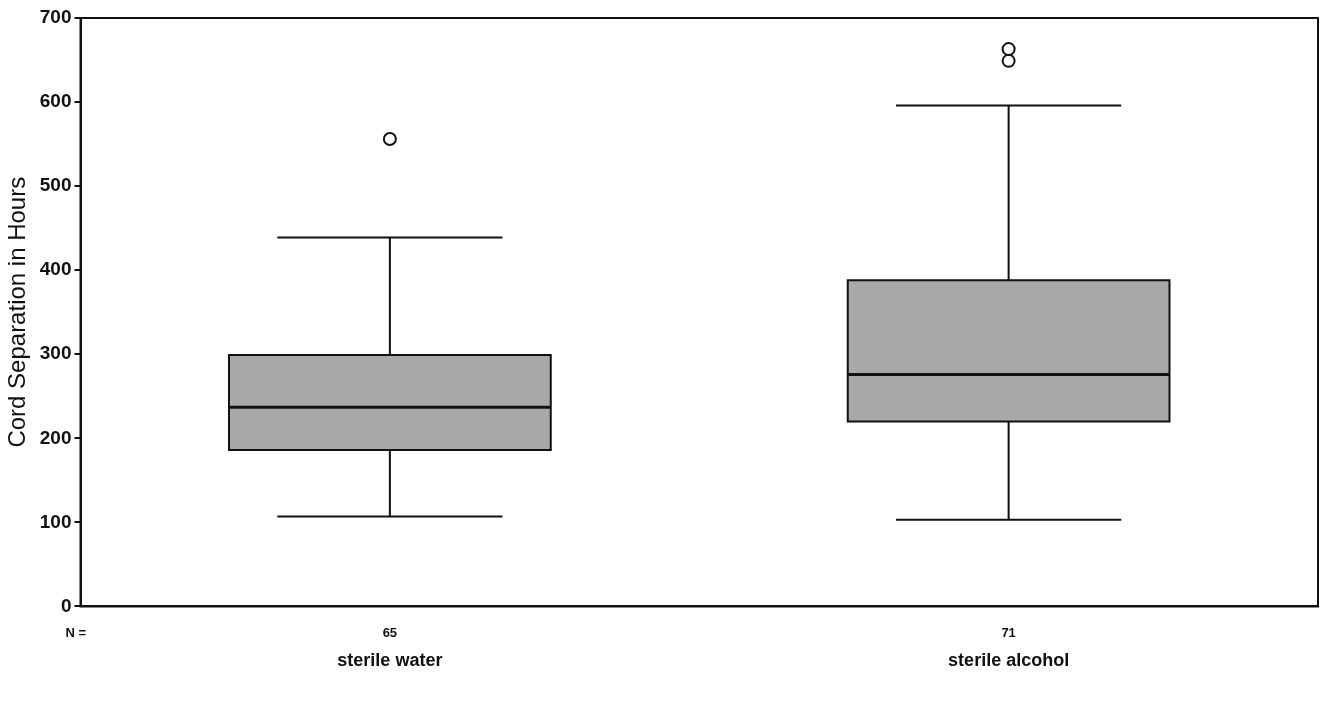  Describe the element at coordinates (17, 312) in the screenshot. I see `y-axis-title: Cord Separation in Hours` at that location.